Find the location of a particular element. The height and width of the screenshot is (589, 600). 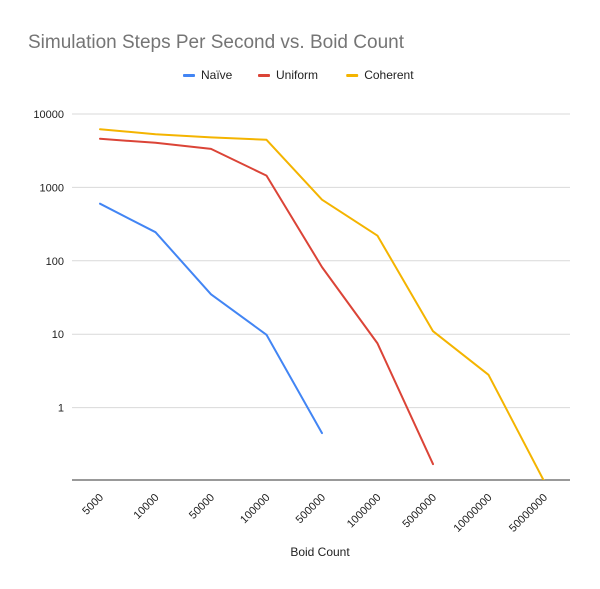

legend-item-uniform: Uniform is located at coordinates (288, 75).